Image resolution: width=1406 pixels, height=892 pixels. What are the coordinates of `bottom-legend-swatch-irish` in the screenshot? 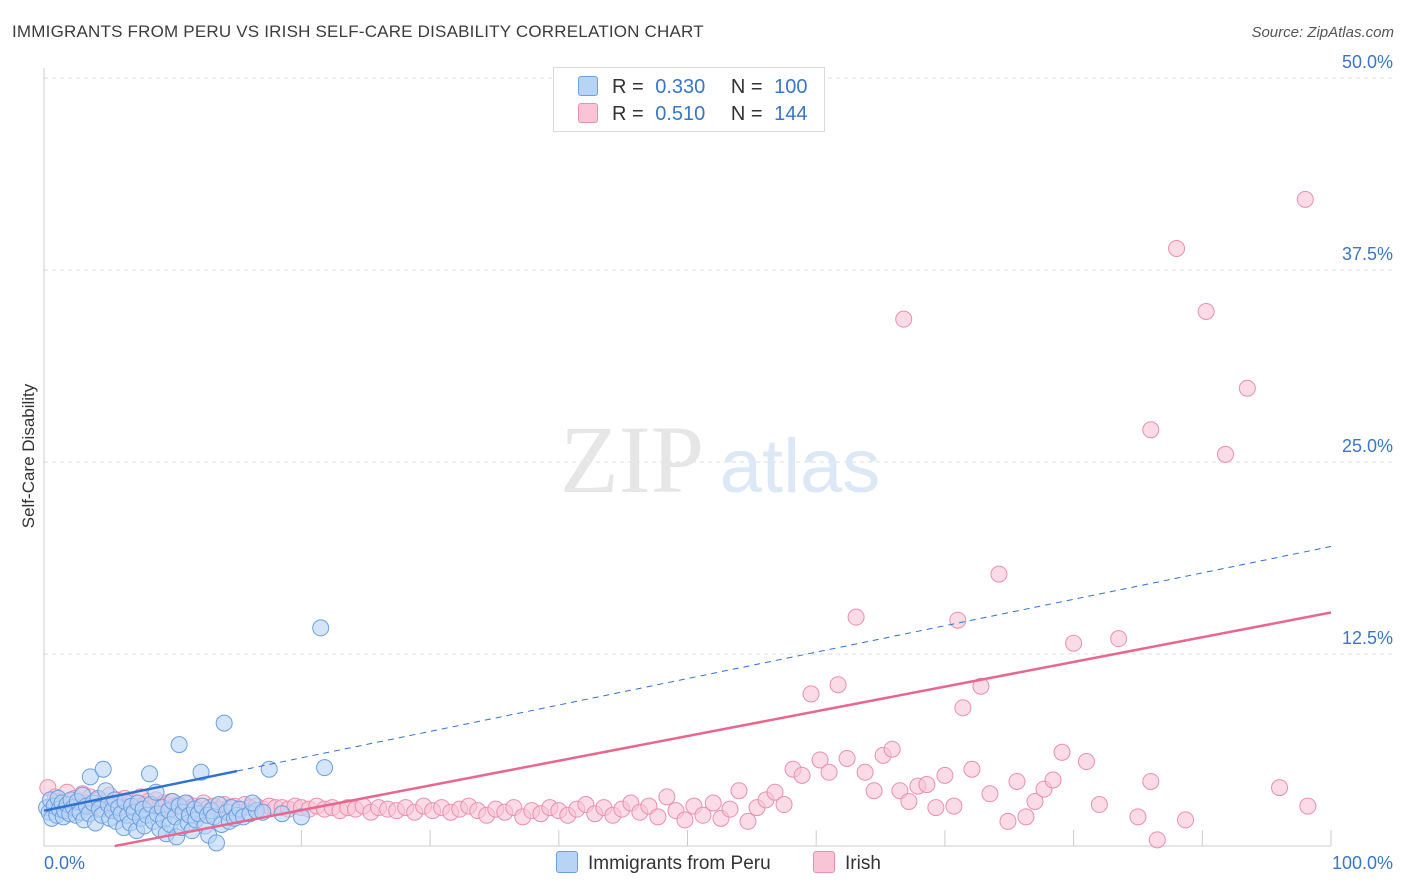 It's located at (824, 862).